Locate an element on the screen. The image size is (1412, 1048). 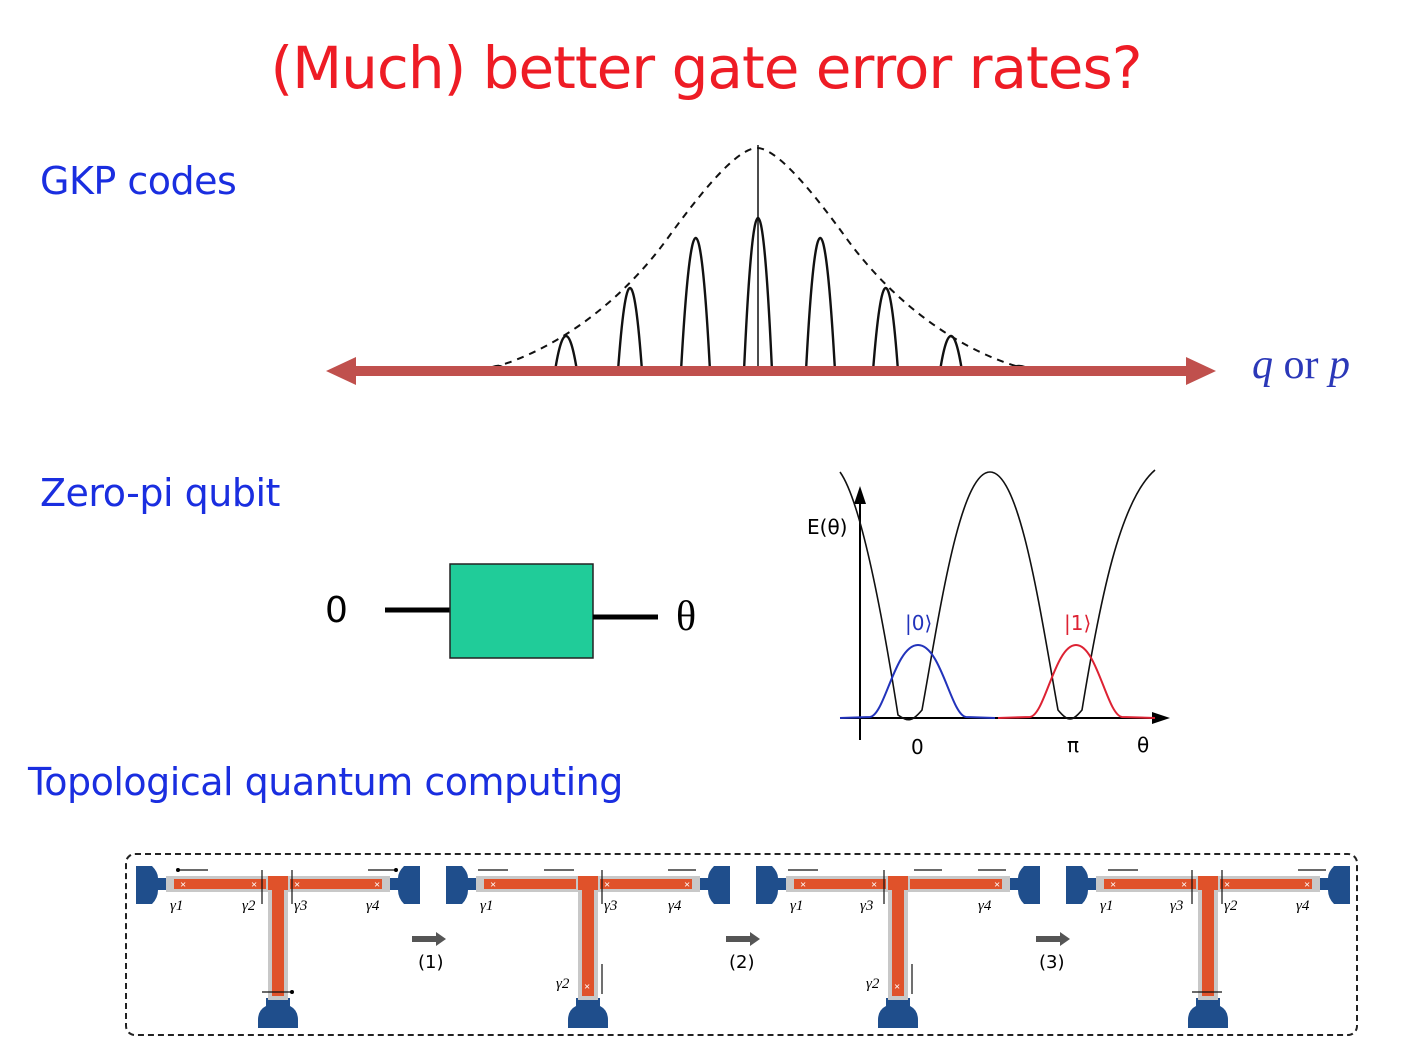
axis-label-p: p is located at coordinates (1339, 365).